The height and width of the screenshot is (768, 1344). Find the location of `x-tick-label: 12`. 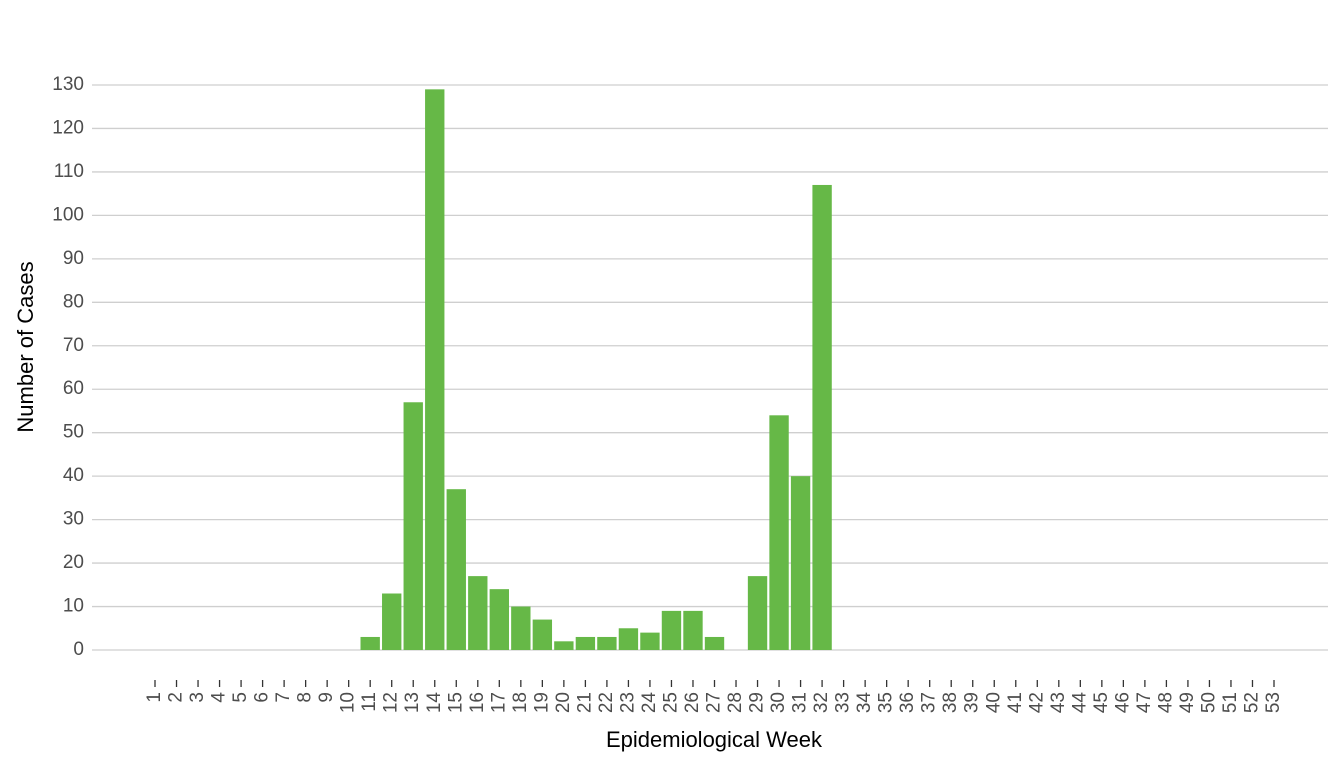

x-tick-label: 12 is located at coordinates (391, 702).